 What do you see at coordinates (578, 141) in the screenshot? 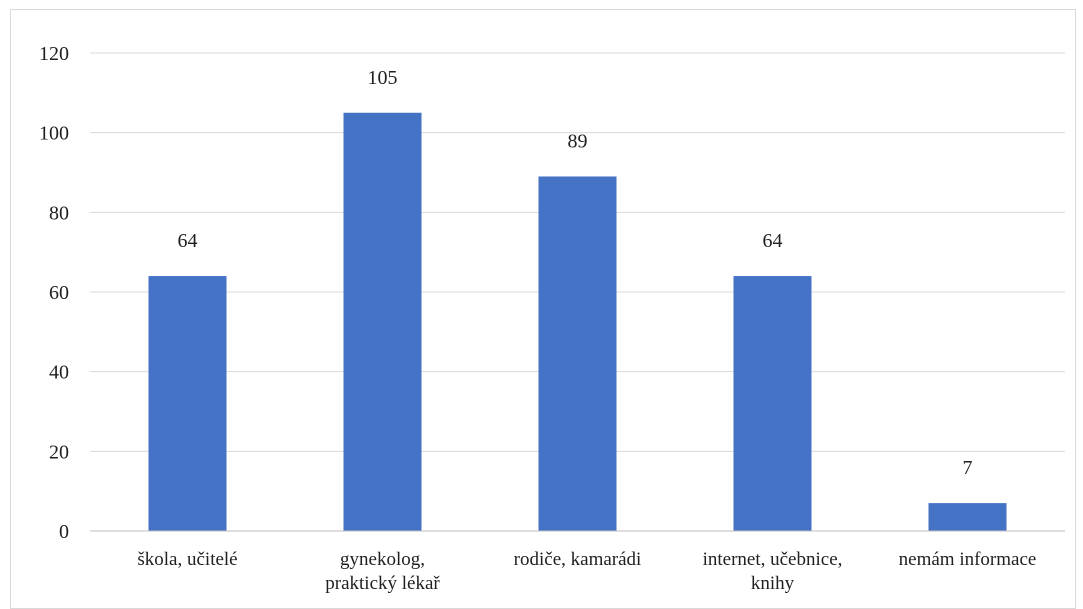
I see `data-label: 89` at bounding box center [578, 141].